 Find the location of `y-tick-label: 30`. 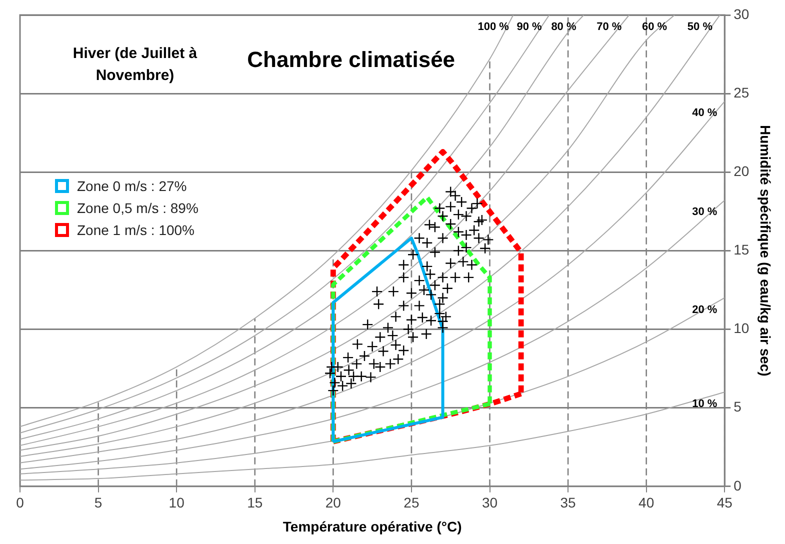

y-tick-label: 30 is located at coordinates (742, 14).